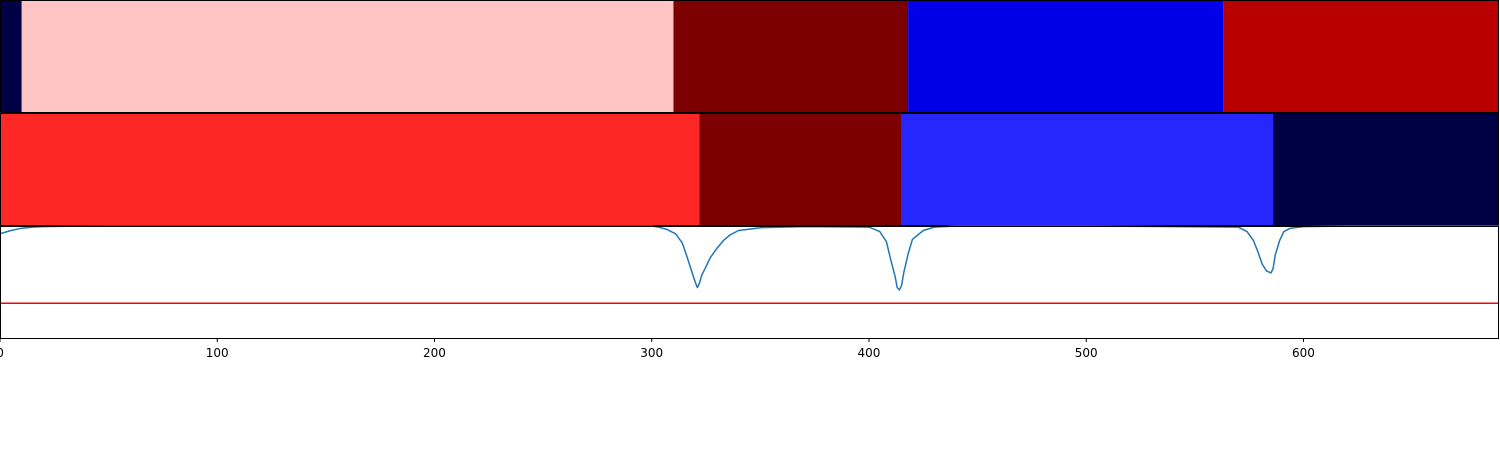  Describe the element at coordinates (869, 353) in the screenshot. I see `x-tick-label-400: 400` at that location.